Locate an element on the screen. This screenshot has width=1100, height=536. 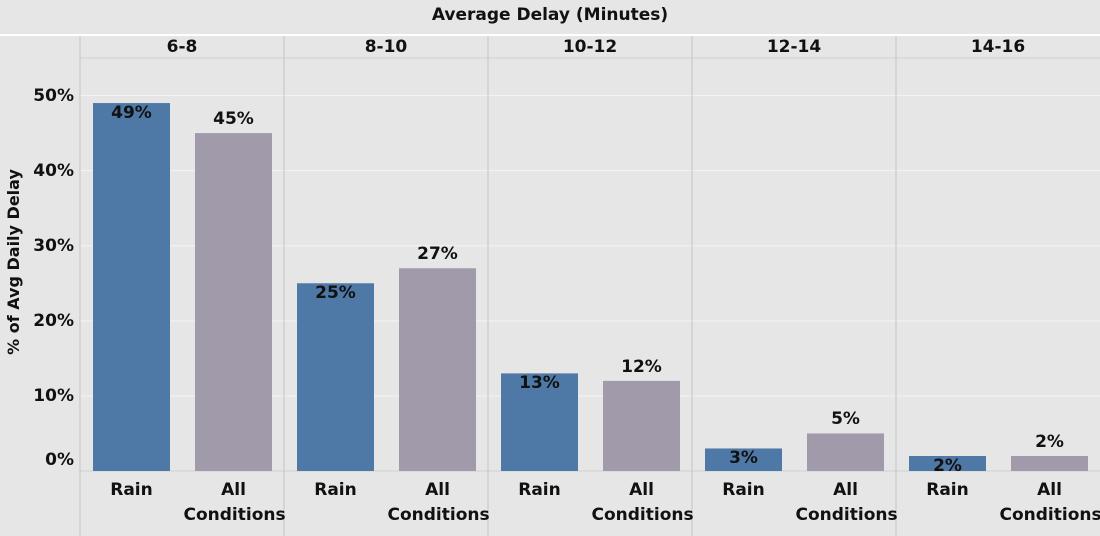
y-tick-label: 30% is located at coordinates (53, 245).